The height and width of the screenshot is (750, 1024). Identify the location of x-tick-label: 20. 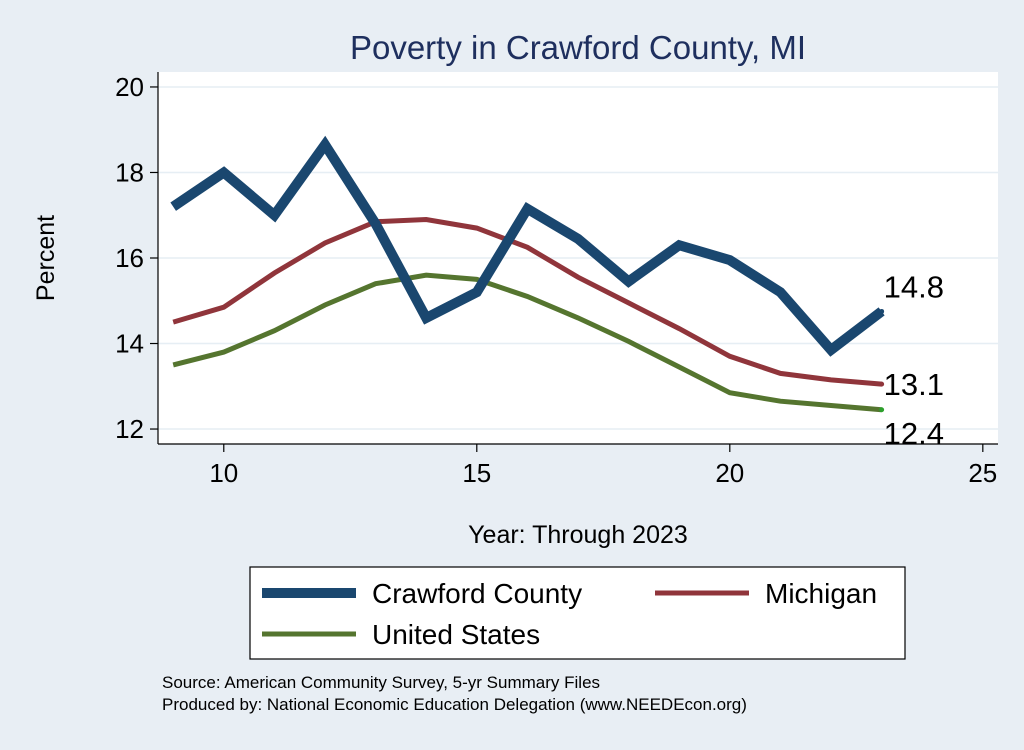
(729, 473).